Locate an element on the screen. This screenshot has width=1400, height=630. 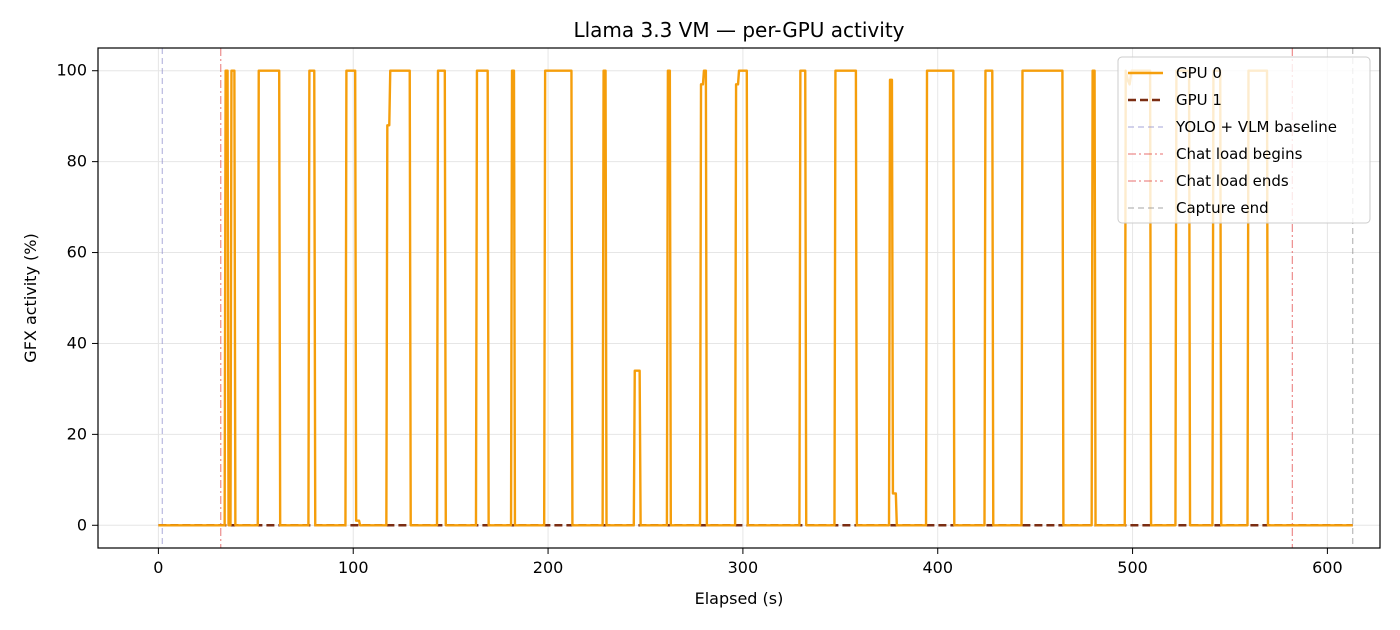
legend-label: YOLO + VLM baseline is located at coordinates (1256, 127).